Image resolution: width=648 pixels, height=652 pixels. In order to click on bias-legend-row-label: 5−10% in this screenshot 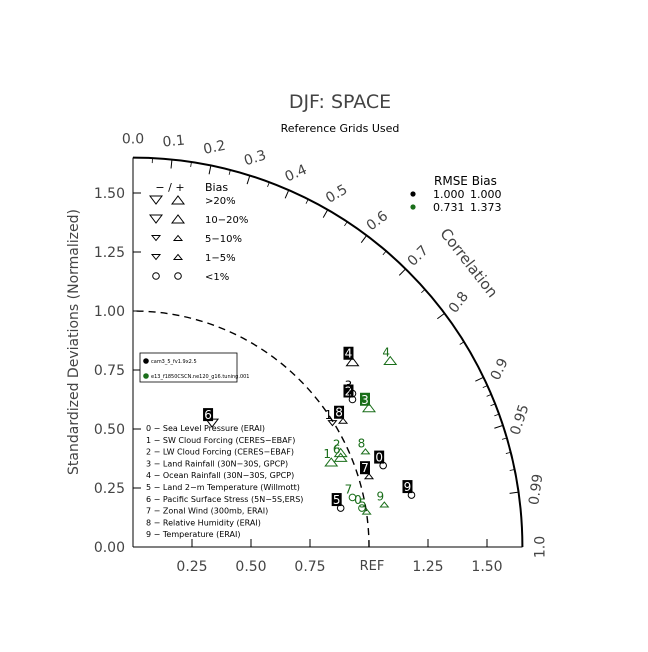, I will do `click(223, 239)`.